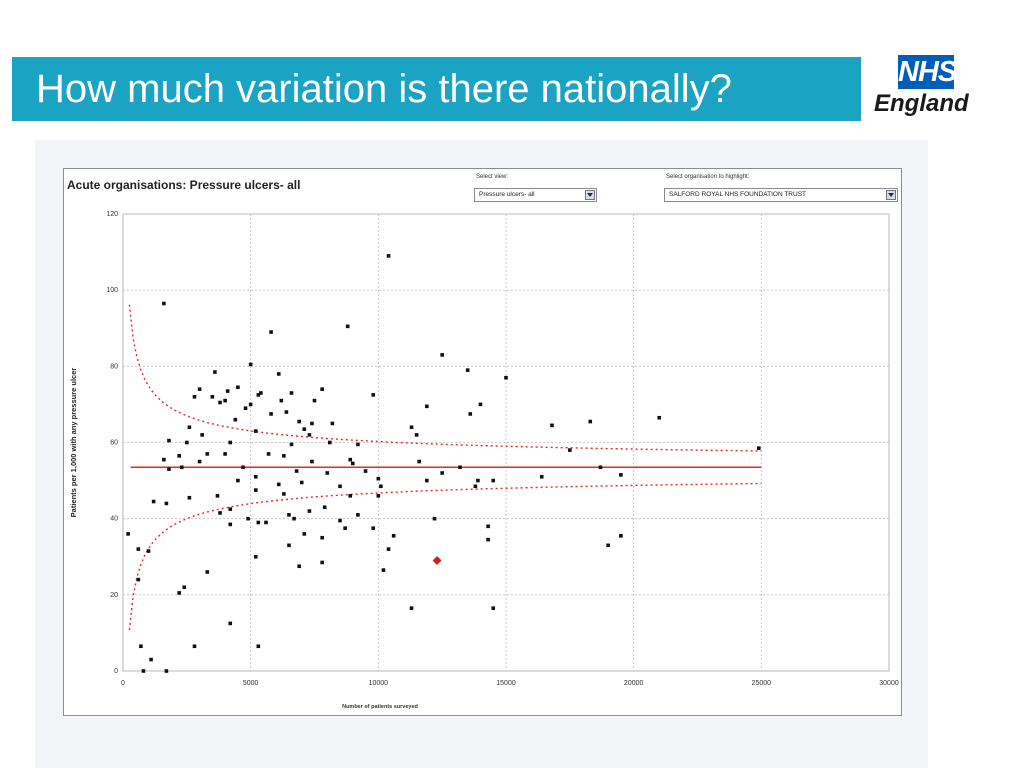 This screenshot has height=768, width=1024. Describe the element at coordinates (116, 671) in the screenshot. I see `y-tick-label: 0` at that location.